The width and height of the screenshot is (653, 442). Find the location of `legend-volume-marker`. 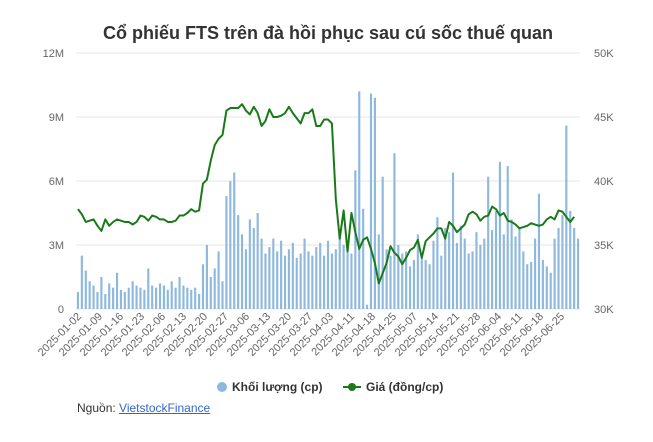

legend-volume-marker is located at coordinates (222, 387).